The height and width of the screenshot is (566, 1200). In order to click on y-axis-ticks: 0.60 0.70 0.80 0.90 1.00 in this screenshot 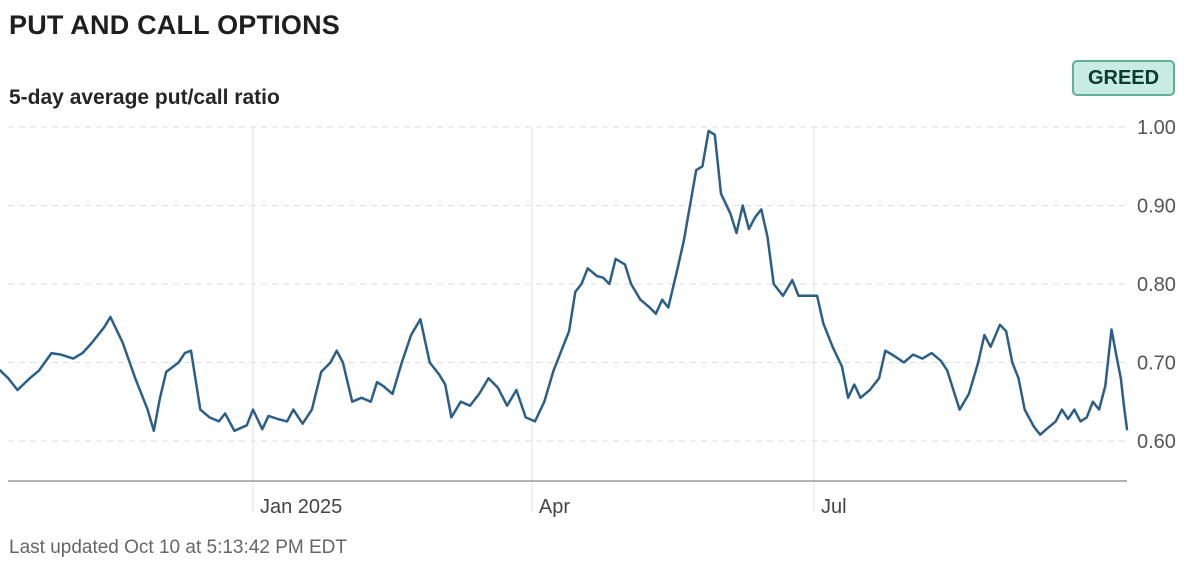, I will do `click(1156, 285)`.